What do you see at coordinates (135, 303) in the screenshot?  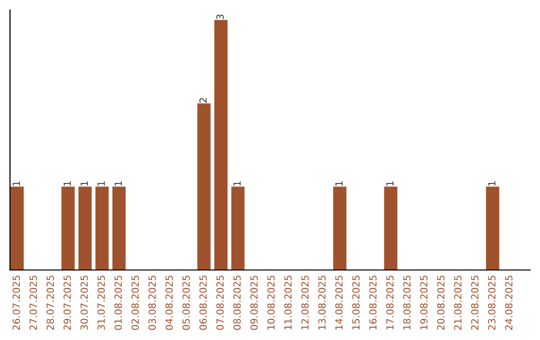 I see `x-tick-label: 02.08.2025` at bounding box center [135, 303].